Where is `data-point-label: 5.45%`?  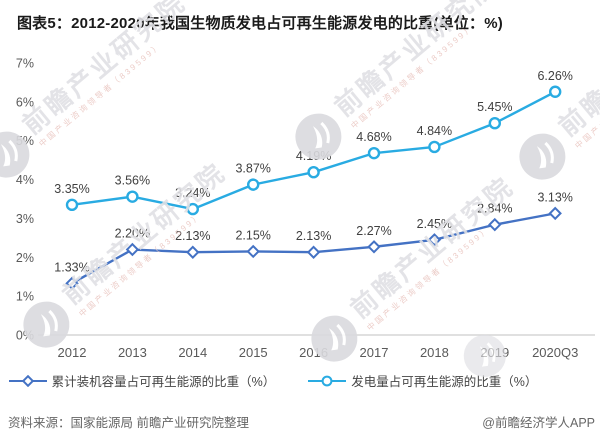
data-point-label: 5.45% is located at coordinates (494, 107).